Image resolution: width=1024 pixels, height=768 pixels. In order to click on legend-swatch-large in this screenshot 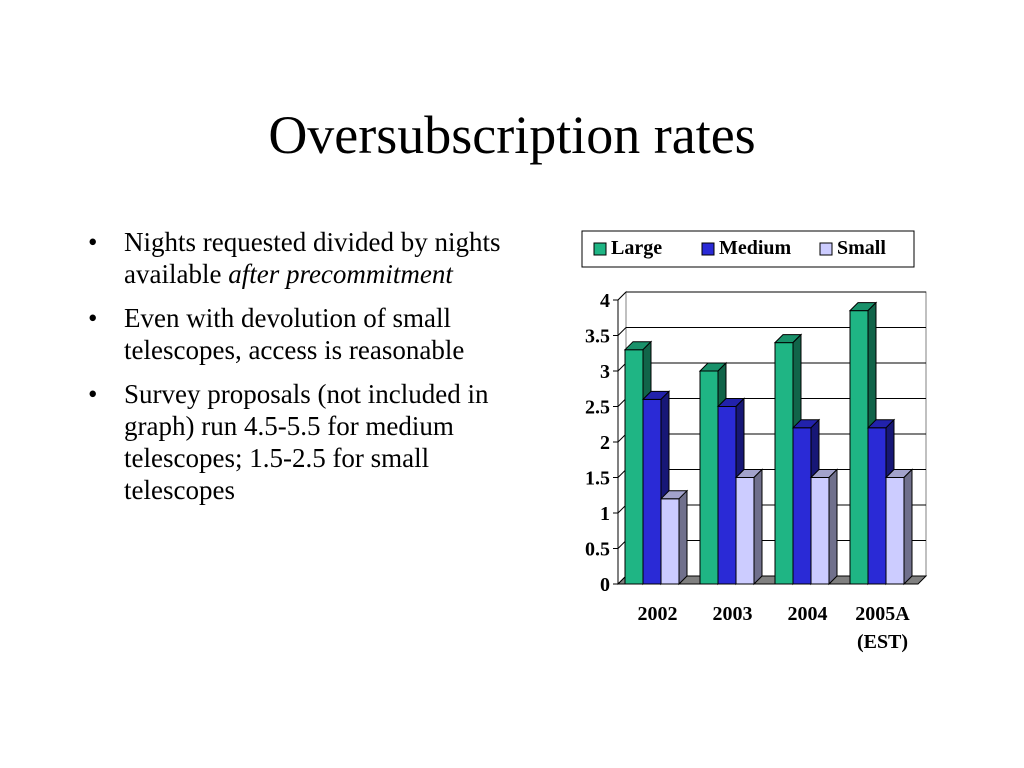, I will do `click(600, 249)`.